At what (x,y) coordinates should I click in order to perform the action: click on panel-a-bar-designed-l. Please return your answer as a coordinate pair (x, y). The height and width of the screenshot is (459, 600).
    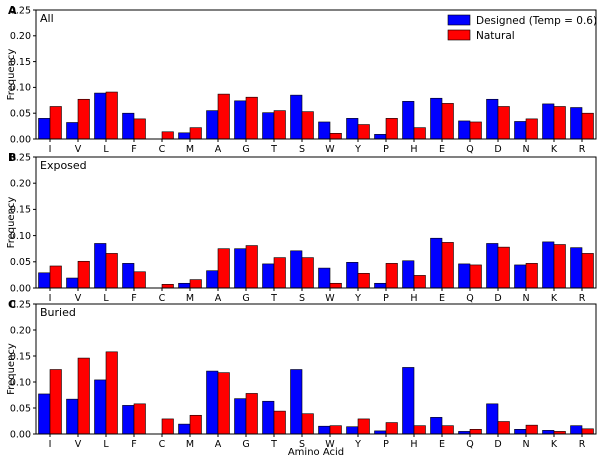
    Looking at the image, I should click on (100, 116).